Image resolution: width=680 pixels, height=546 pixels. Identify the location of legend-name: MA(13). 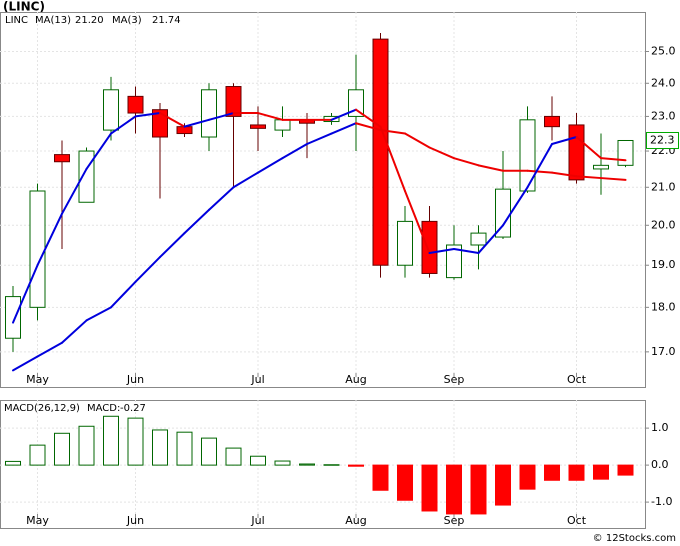
(53, 20).